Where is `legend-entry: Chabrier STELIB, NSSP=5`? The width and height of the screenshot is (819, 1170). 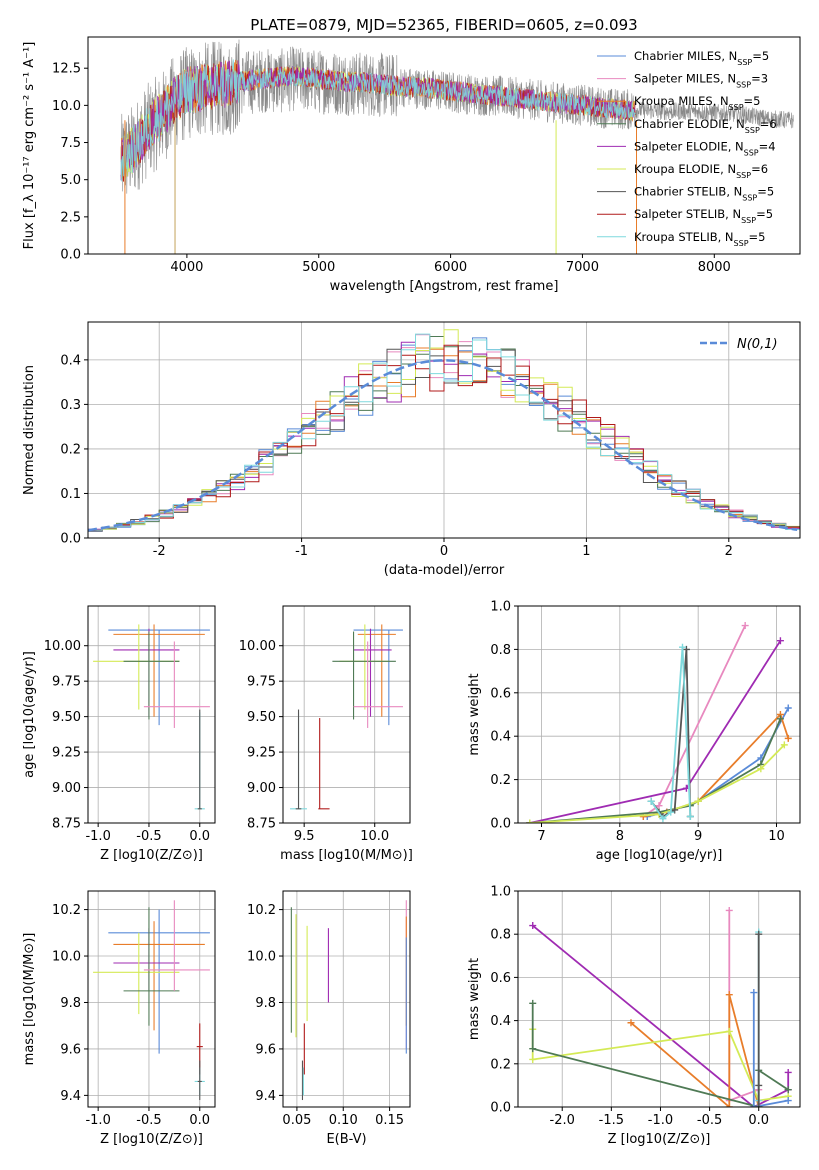 legend-entry: Chabrier STELIB, NSSP=5 is located at coordinates (704, 194).